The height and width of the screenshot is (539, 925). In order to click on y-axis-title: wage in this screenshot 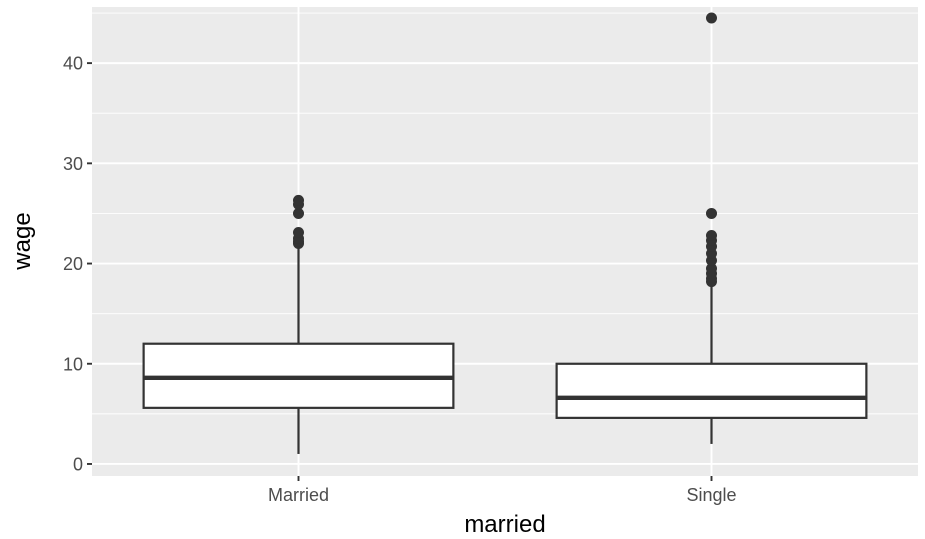, I will do `click(22, 241)`.